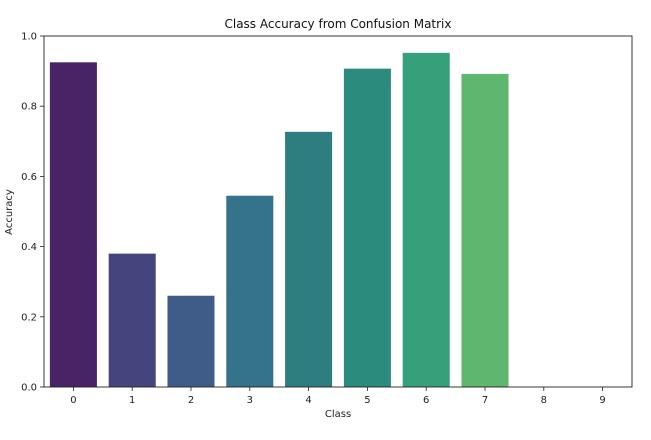 This screenshot has height=440, width=651. Describe the element at coordinates (485, 400) in the screenshot. I see `x-tick-label: 7` at that location.